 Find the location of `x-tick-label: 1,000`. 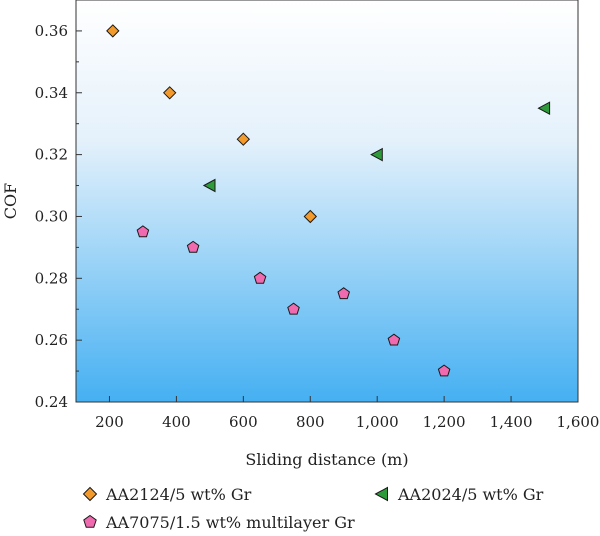

x-tick-label: 1,000 is located at coordinates (377, 422).